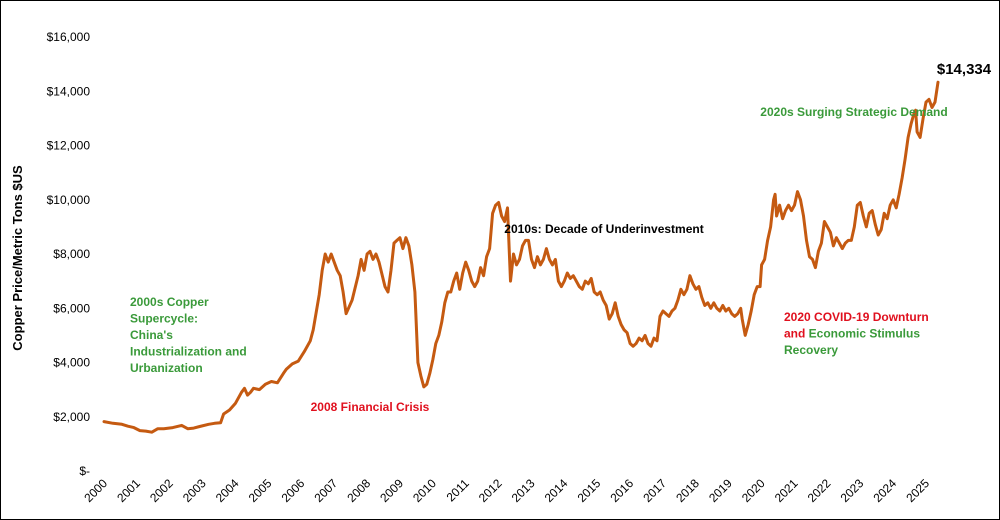  I want to click on final-value-label: $14,334, so click(964, 69).